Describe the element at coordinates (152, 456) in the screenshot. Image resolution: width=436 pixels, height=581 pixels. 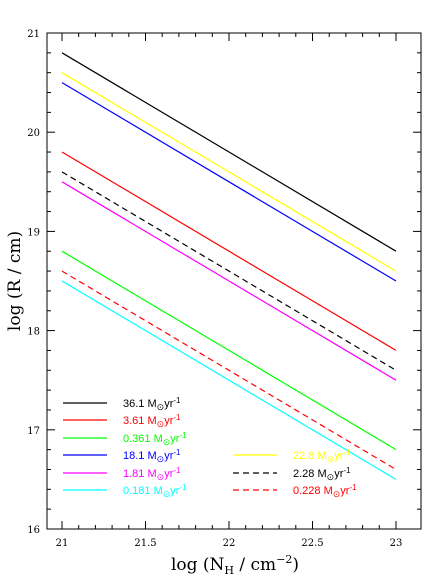
I see `legend-label: 18.1 M⊙yr-1` at that location.